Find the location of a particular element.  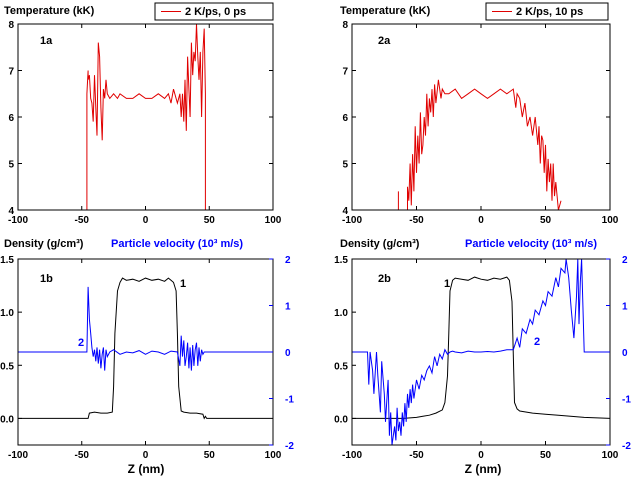

legend-box-2a is located at coordinates (547, 11).